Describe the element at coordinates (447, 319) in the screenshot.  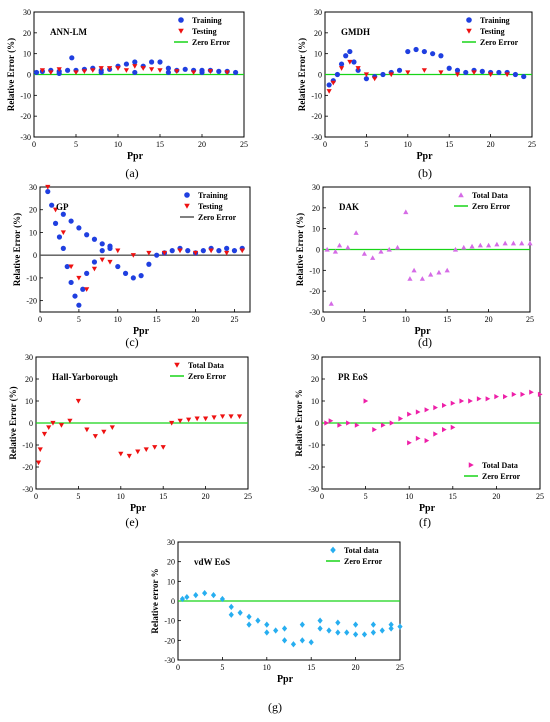
I see `chart-3-xtick-label: 15` at that location.